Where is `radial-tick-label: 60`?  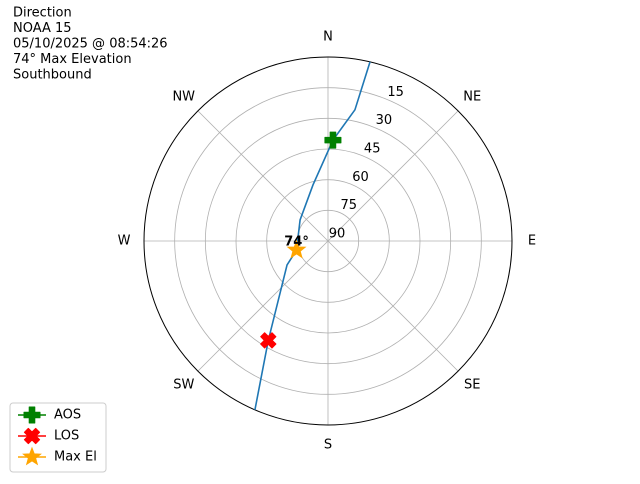 radial-tick-label: 60 is located at coordinates (360, 177).